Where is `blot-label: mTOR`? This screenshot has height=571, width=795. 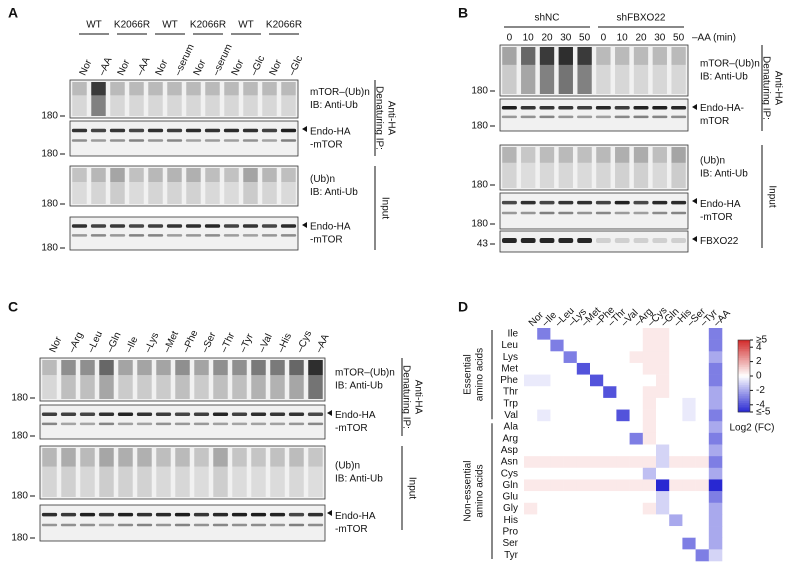
blot-label: mTOR is located at coordinates (714, 121).